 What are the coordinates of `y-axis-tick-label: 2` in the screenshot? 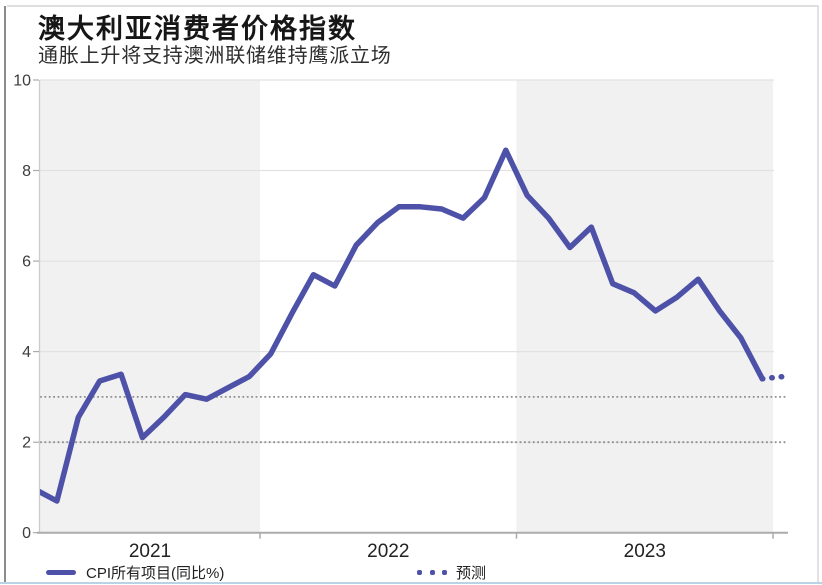 It's located at (26, 443).